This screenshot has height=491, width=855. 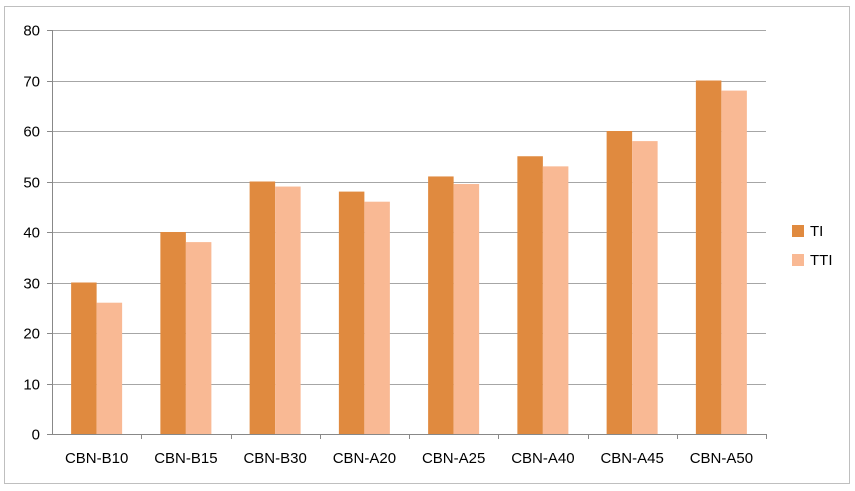 What do you see at coordinates (198, 338) in the screenshot?
I see `bar-tti-cbn-b15` at bounding box center [198, 338].